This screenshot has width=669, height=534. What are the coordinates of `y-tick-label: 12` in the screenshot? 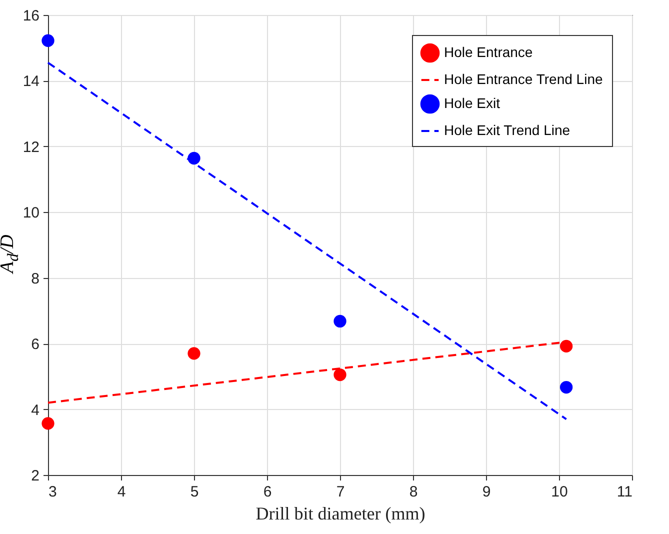 It's located at (31, 147).